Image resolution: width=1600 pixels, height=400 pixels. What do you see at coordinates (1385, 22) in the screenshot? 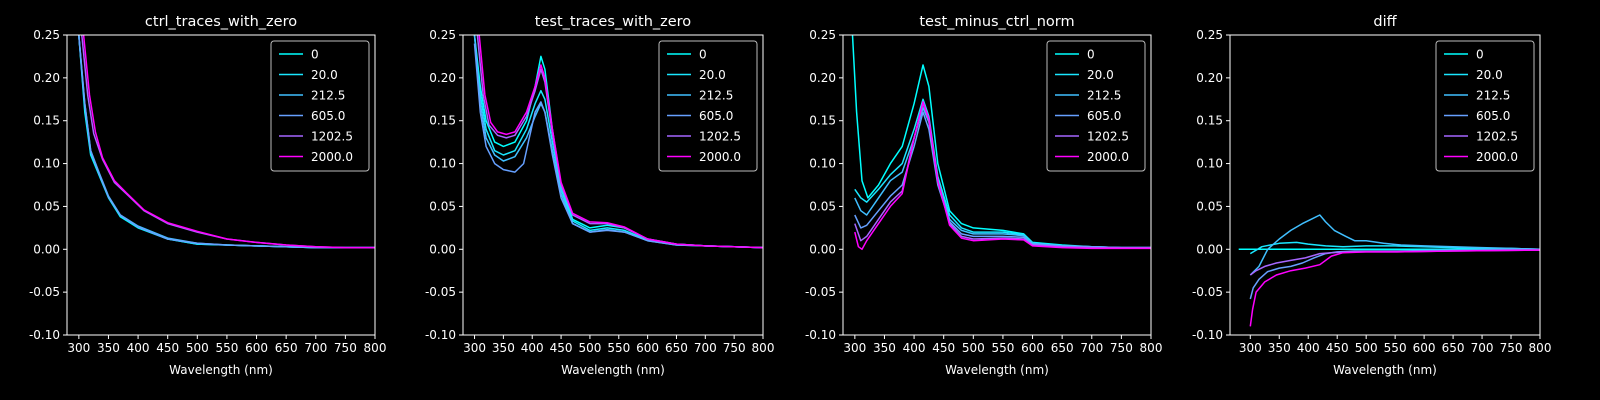
I see `chart-title: diff` at bounding box center [1385, 22].